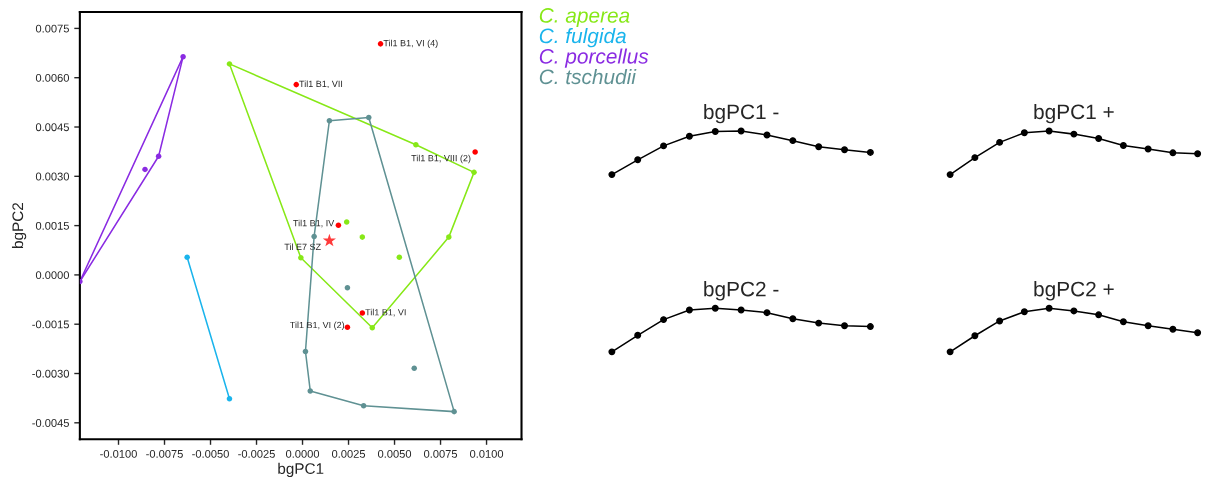 Image resolution: width=1210 pixels, height=479 pixels. Describe the element at coordinates (440, 453) in the screenshot. I see `x-tick-label: 0.0075` at that location.